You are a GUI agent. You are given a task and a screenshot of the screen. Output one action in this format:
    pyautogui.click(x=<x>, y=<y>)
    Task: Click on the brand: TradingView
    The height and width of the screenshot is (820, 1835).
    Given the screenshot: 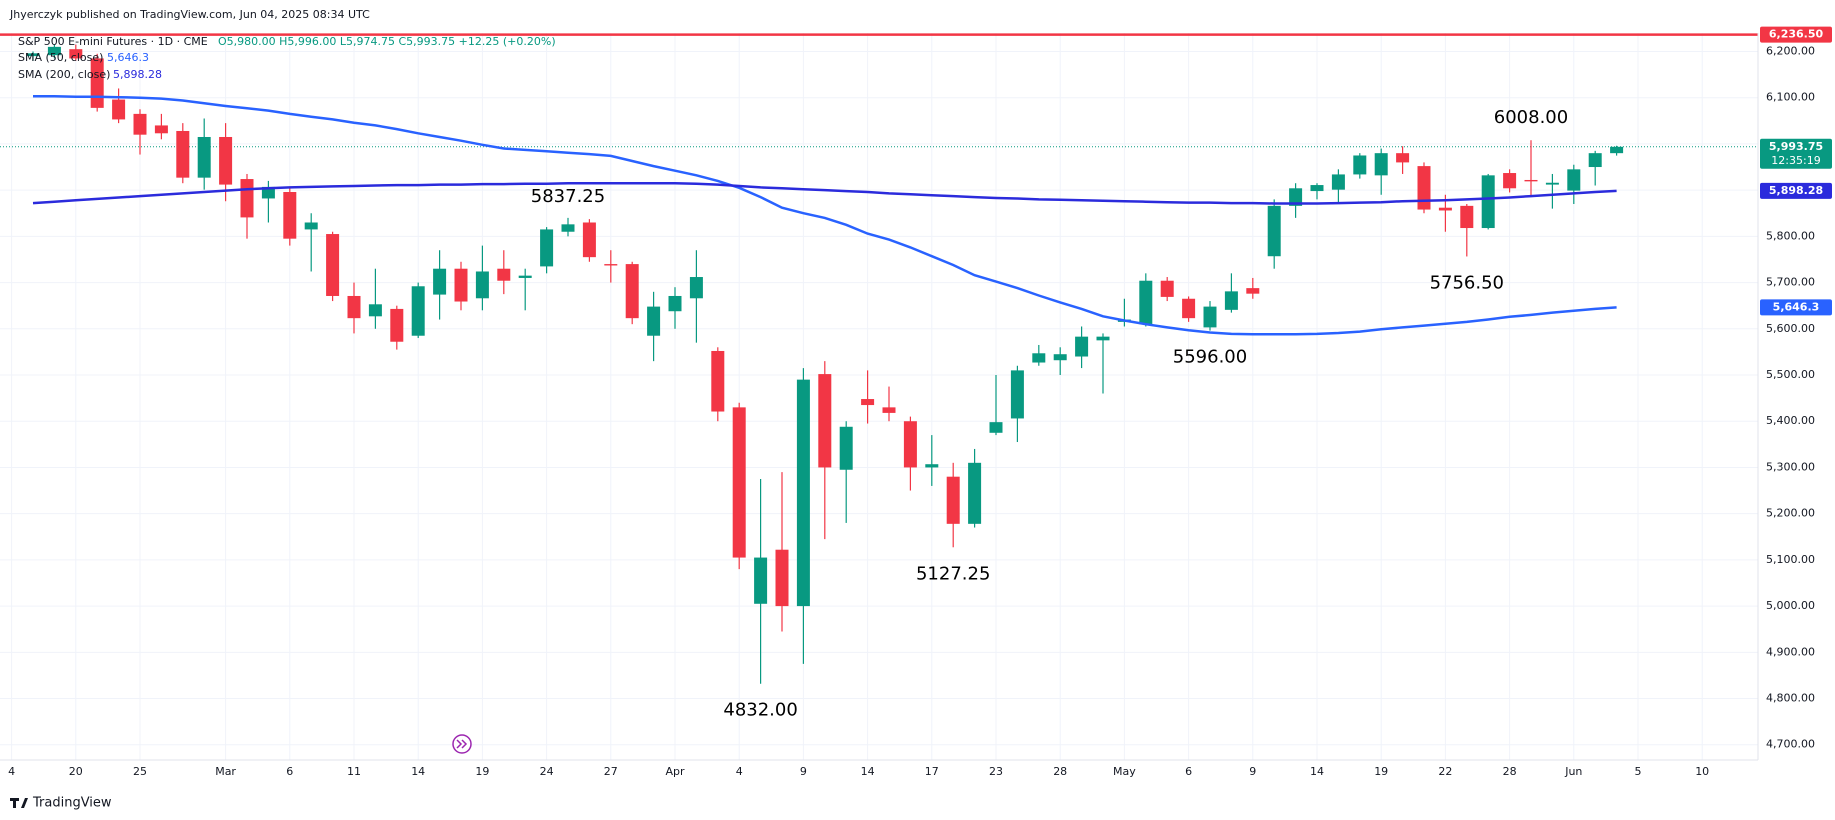 What is the action you would take?
    pyautogui.click(x=72, y=803)
    